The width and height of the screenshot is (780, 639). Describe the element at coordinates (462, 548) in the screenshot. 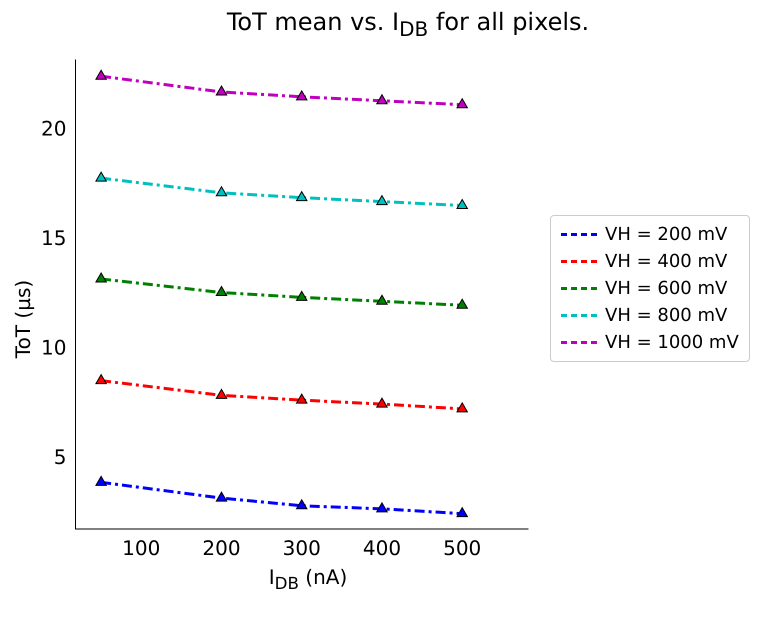

I see `x-tick-label: 500` at that location.